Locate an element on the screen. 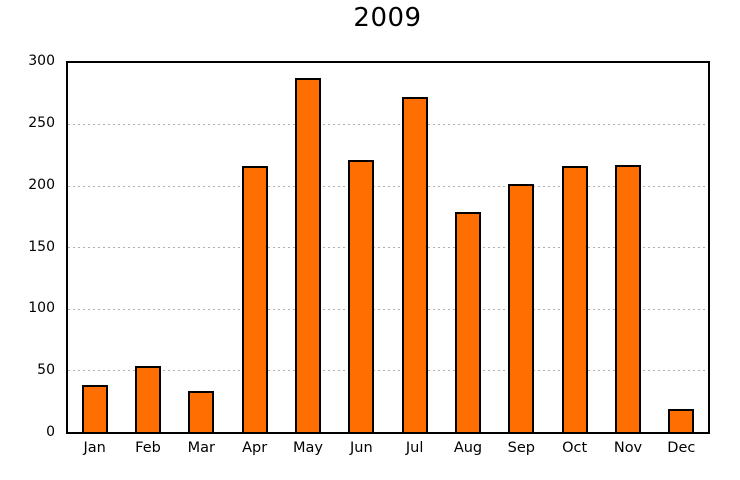  bar-may is located at coordinates (308, 254).